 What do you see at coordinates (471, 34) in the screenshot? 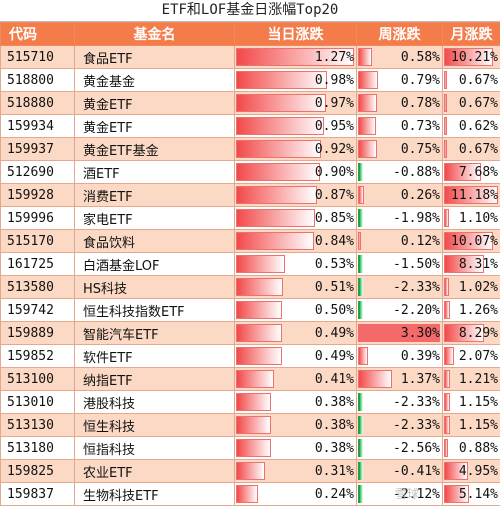
I see `header-month-change: 月涨跌` at bounding box center [471, 34].